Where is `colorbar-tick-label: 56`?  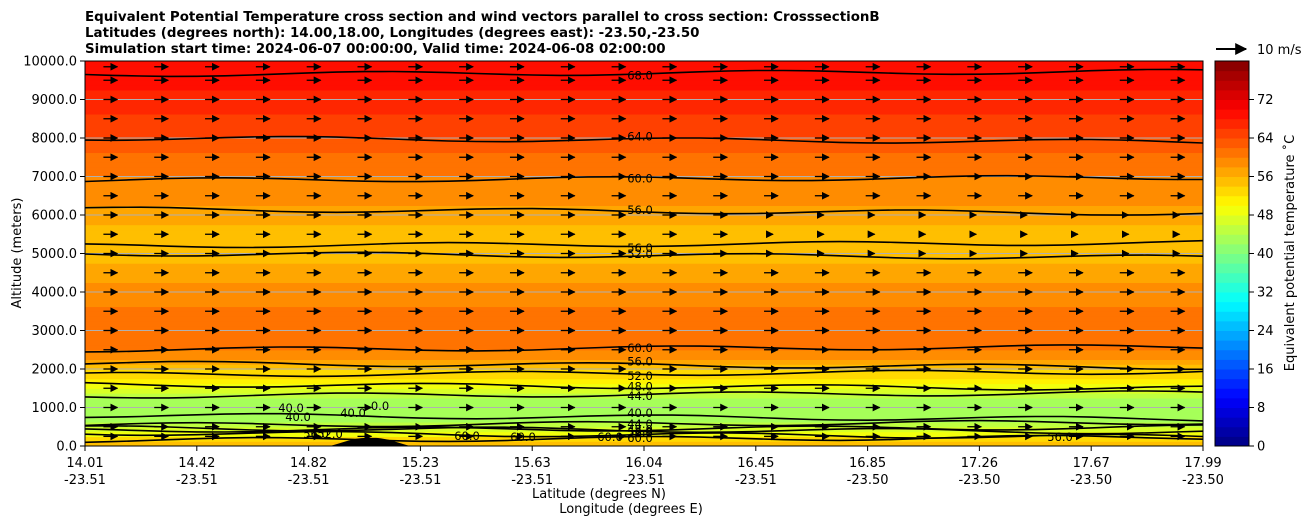
colorbar-tick-label: 56 is located at coordinates (1265, 177).